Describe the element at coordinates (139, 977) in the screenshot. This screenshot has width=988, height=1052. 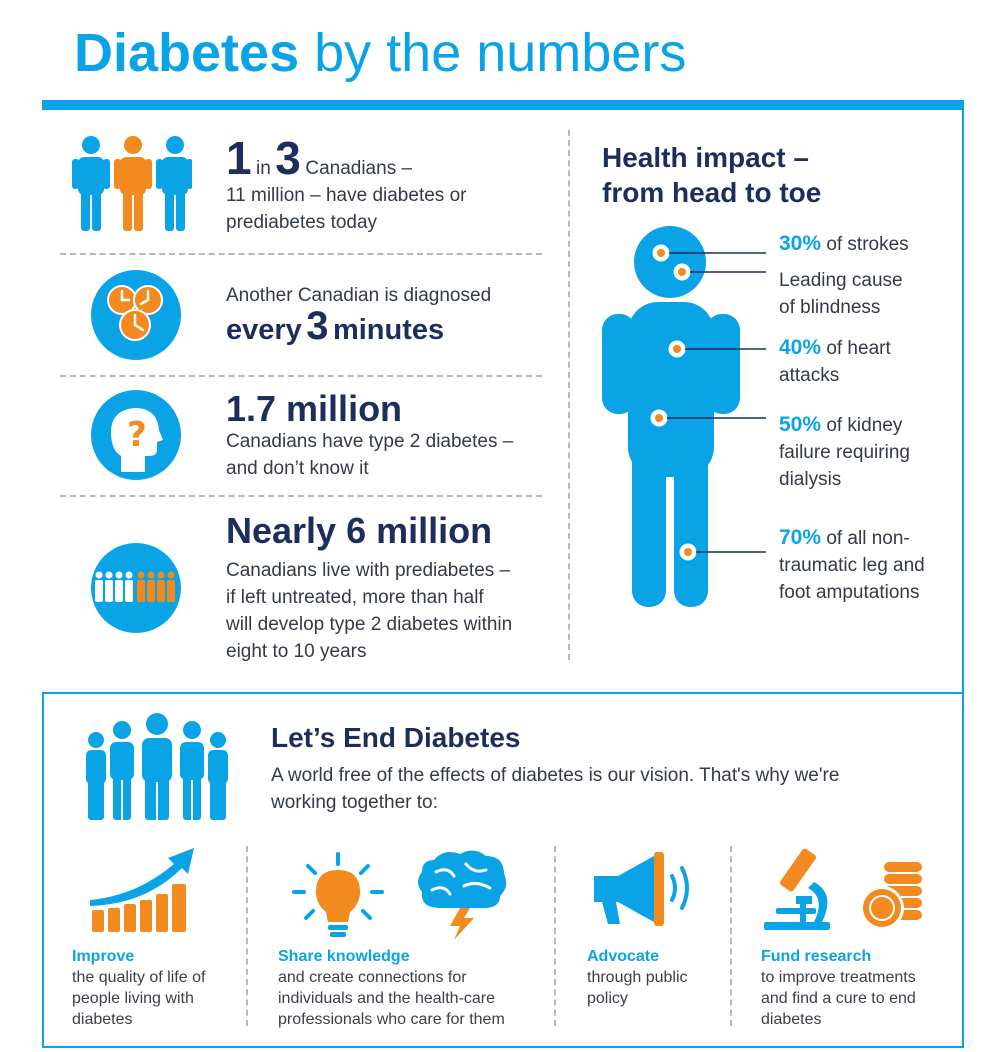
I see `action-text: the quality of life of` at that location.